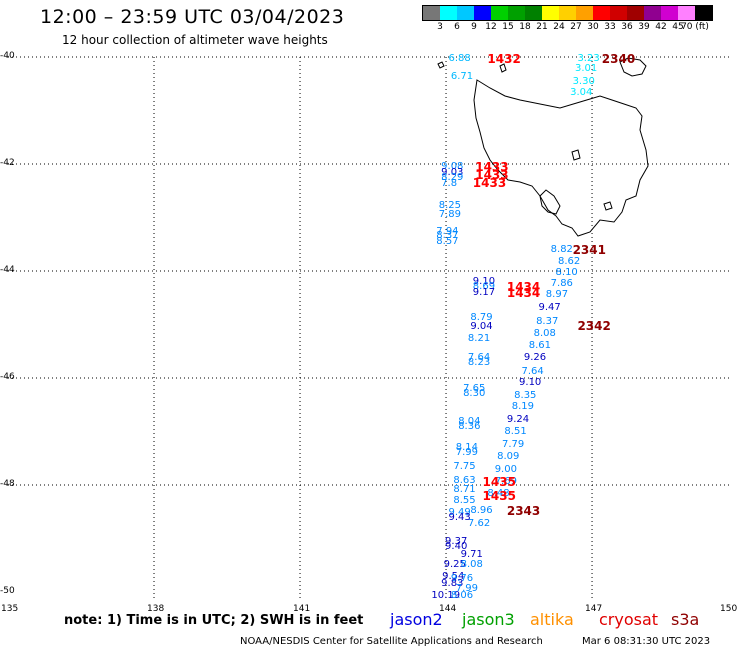  Describe the element at coordinates (464, 467) in the screenshot. I see `wave-height-value: 7.75` at that location.